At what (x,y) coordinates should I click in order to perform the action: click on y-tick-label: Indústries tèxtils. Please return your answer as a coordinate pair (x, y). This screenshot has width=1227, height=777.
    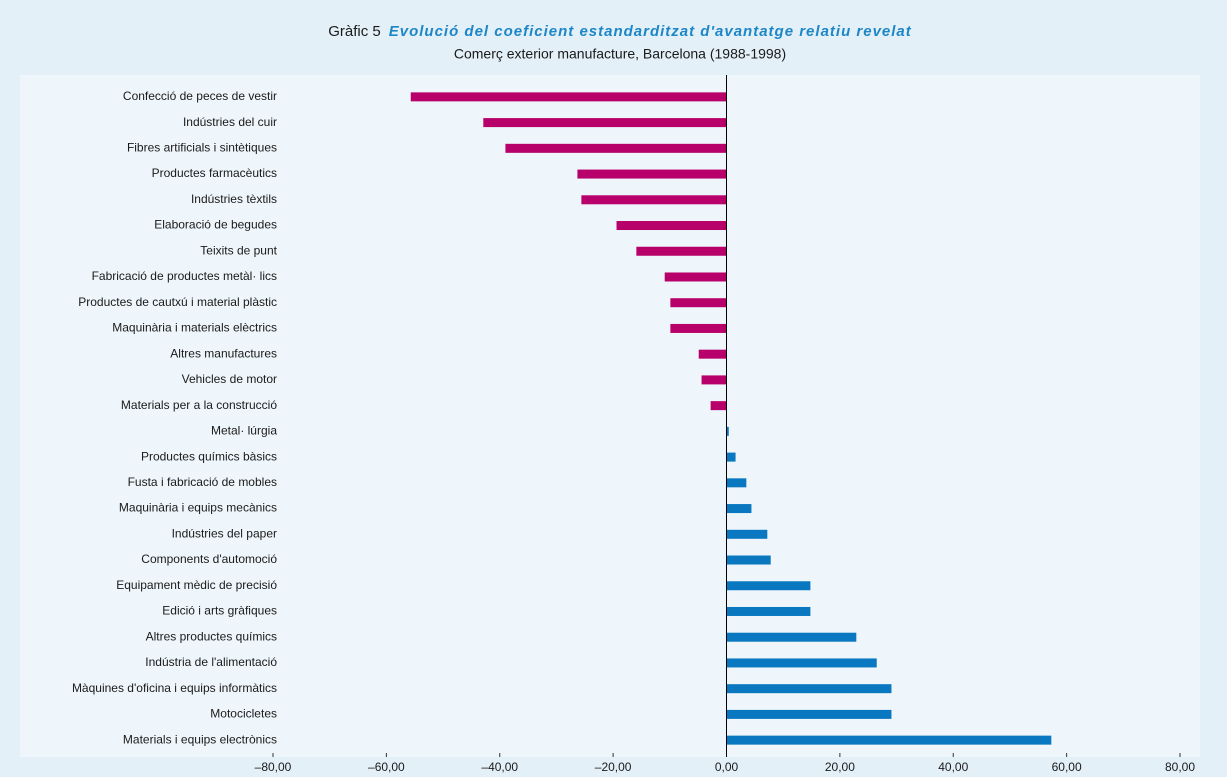
    Looking at the image, I should click on (234, 199).